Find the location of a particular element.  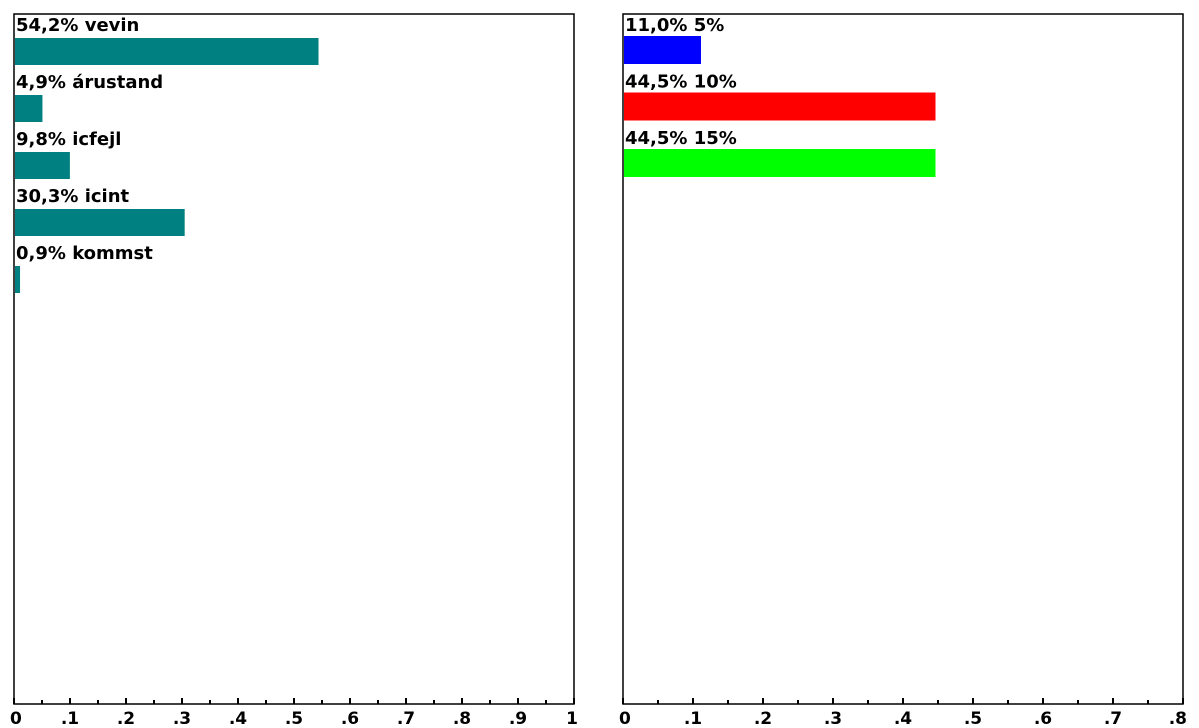

tick-label: .9 is located at coordinates (518, 718).